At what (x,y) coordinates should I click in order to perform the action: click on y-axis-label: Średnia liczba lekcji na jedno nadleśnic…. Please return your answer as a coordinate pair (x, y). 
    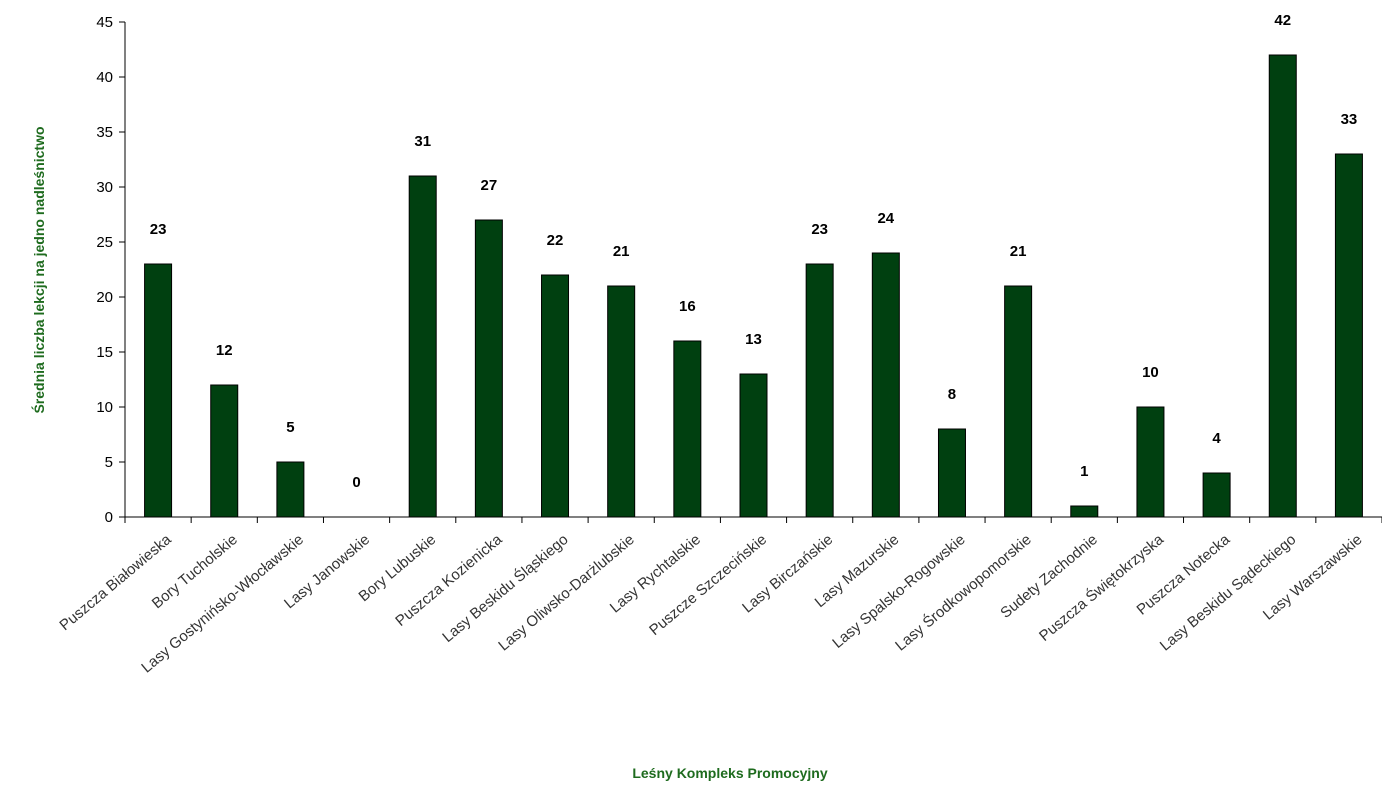
    Looking at the image, I should click on (38, 269).